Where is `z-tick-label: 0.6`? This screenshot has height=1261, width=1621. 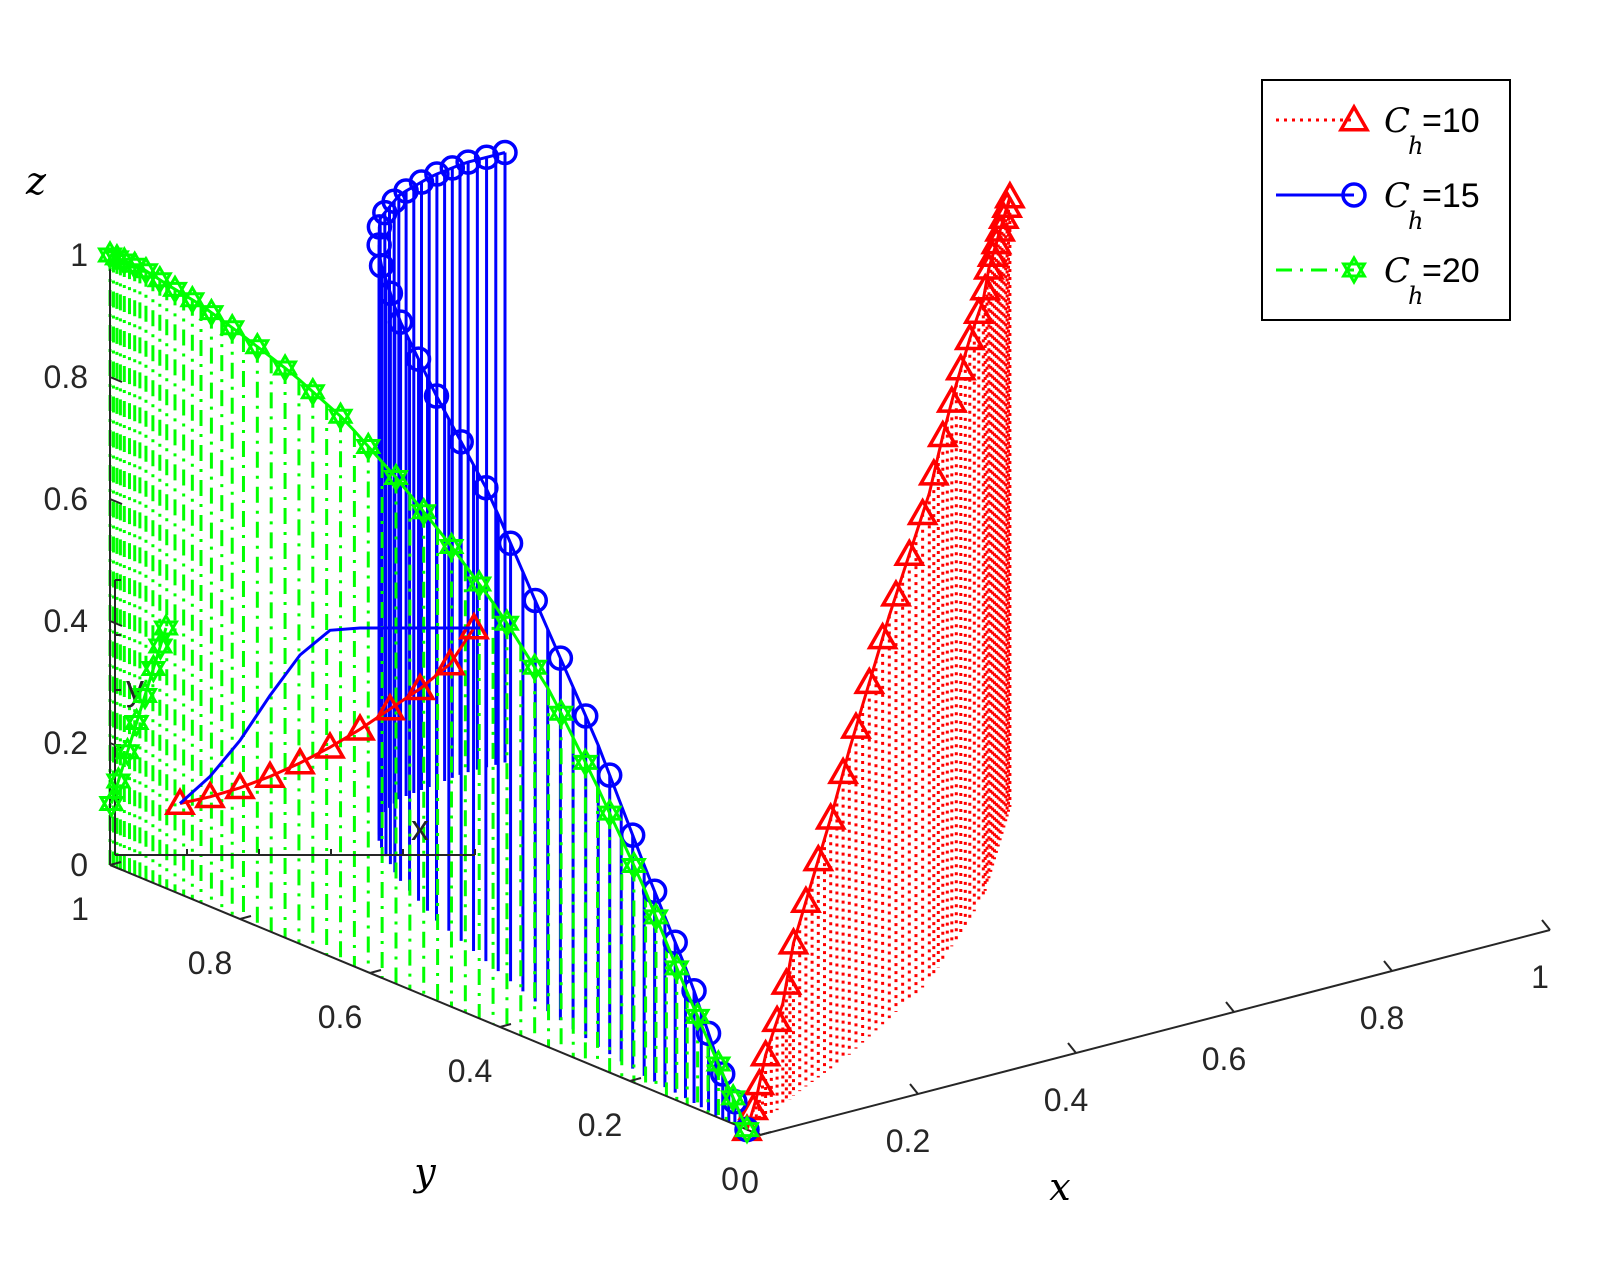 z-tick-label: 0.6 is located at coordinates (66, 499).